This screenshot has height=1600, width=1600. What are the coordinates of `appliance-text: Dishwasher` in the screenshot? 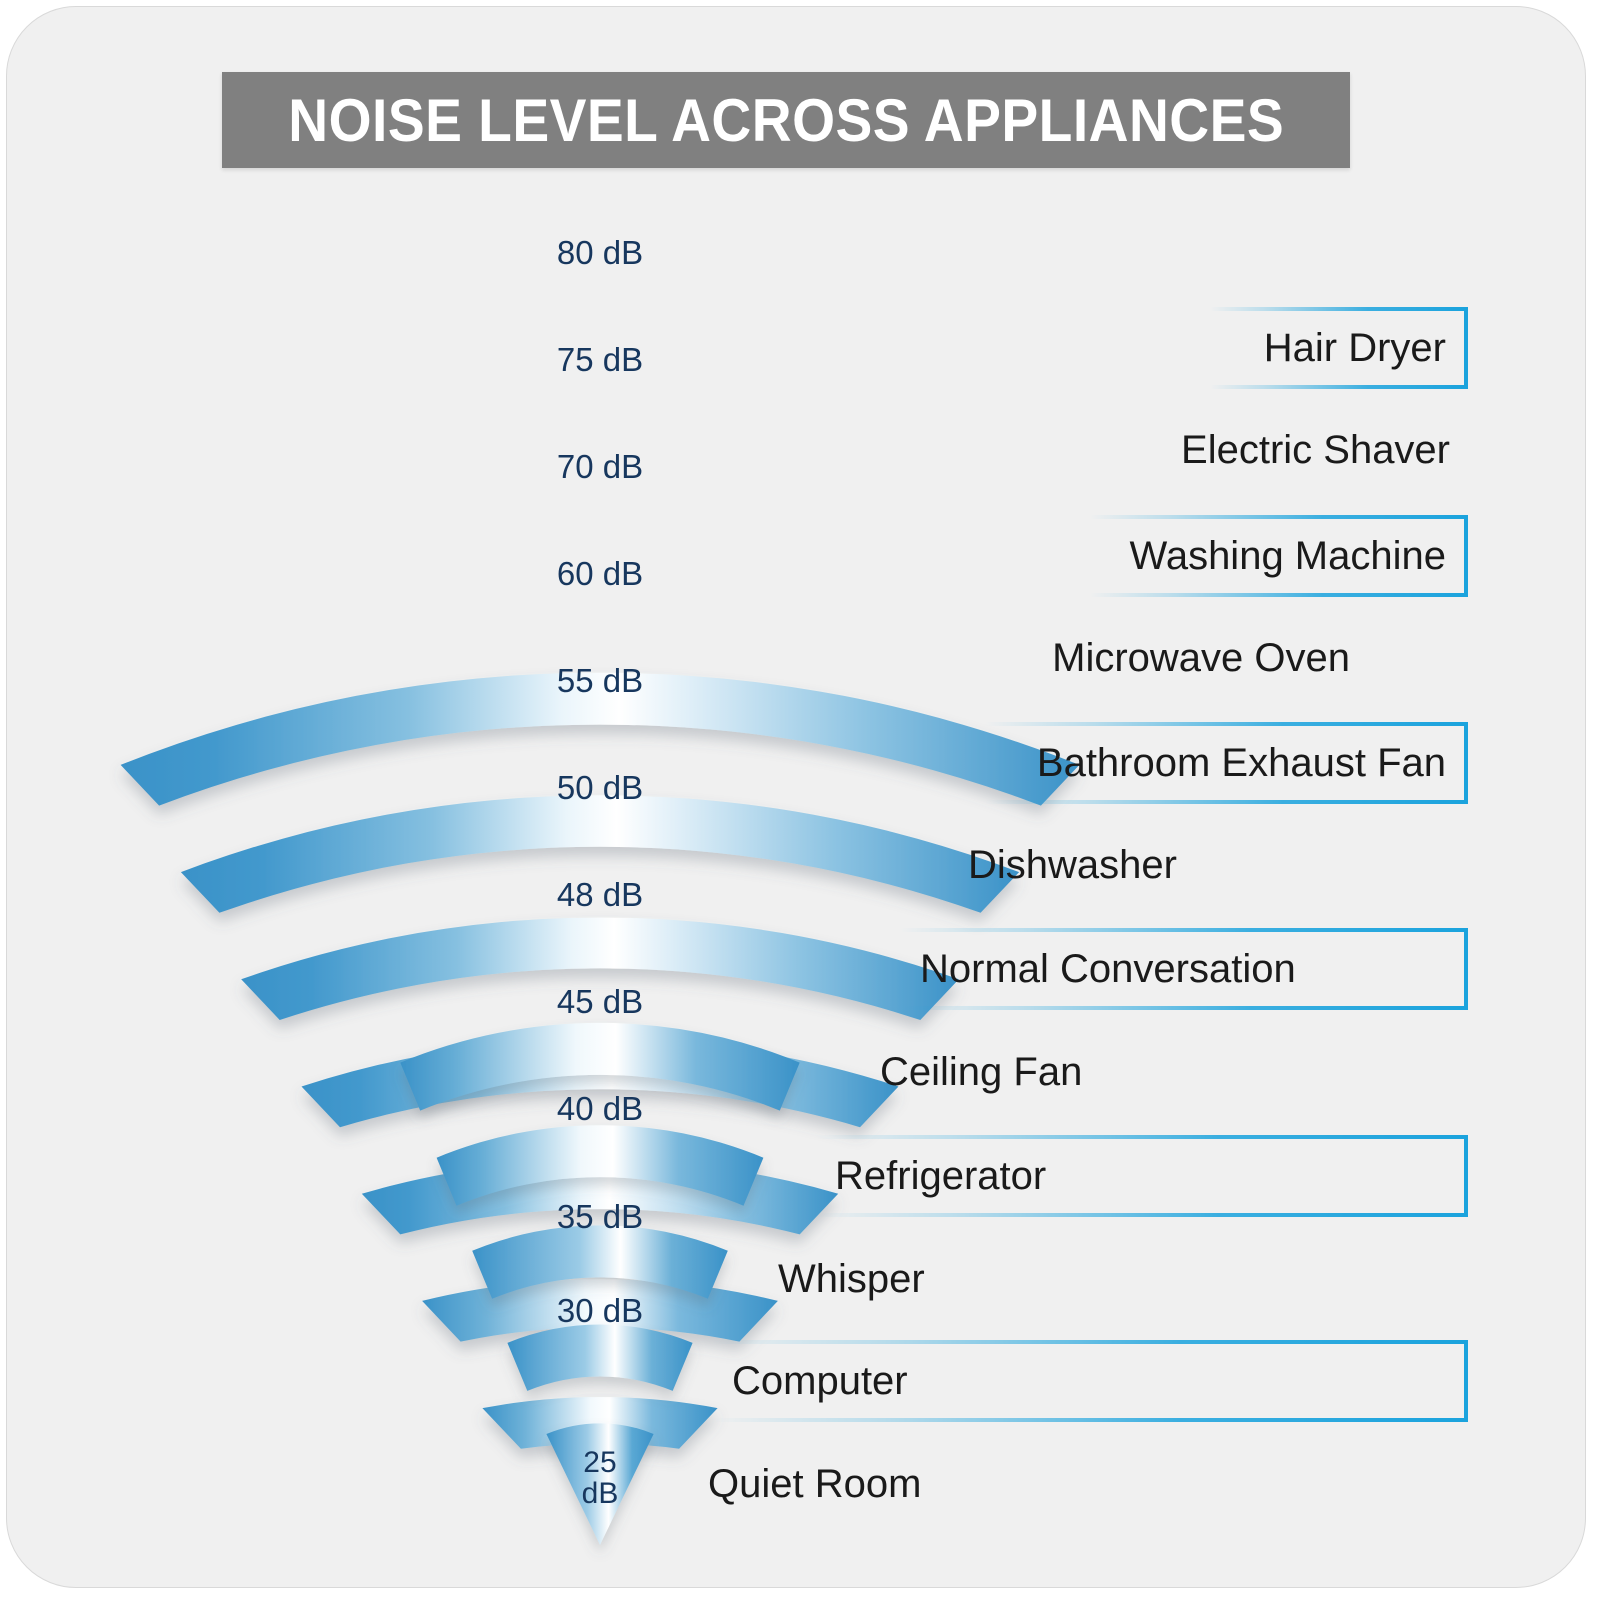 It's located at (1072, 864).